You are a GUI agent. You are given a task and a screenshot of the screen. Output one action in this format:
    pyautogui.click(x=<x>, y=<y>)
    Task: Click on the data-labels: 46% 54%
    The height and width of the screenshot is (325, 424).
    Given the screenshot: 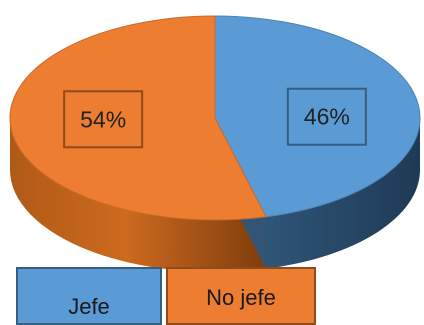 What is the action you would take?
    pyautogui.click(x=215, y=118)
    